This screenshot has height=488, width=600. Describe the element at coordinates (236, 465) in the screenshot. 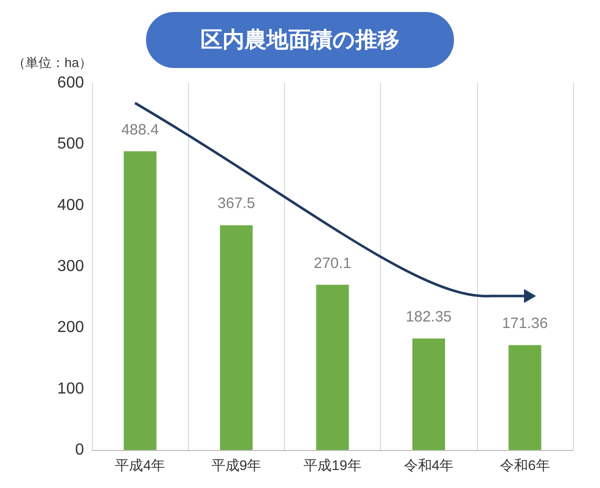

I see `x-tick-label: 平成9年` at that location.